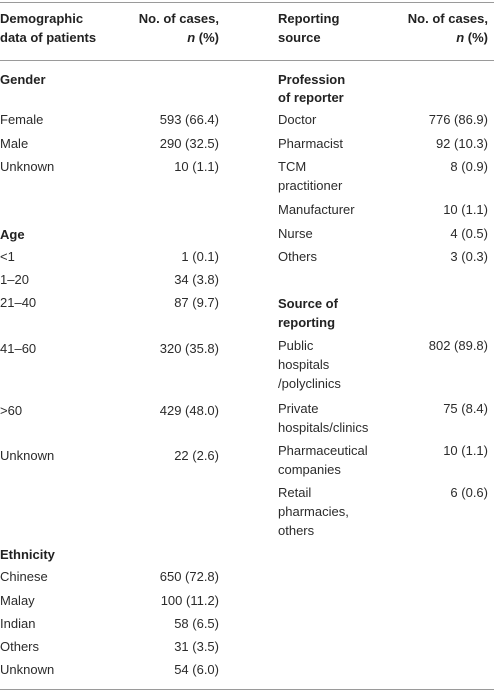 This screenshot has height=692, width=494. I want to click on row-label: Male, so click(14, 143).